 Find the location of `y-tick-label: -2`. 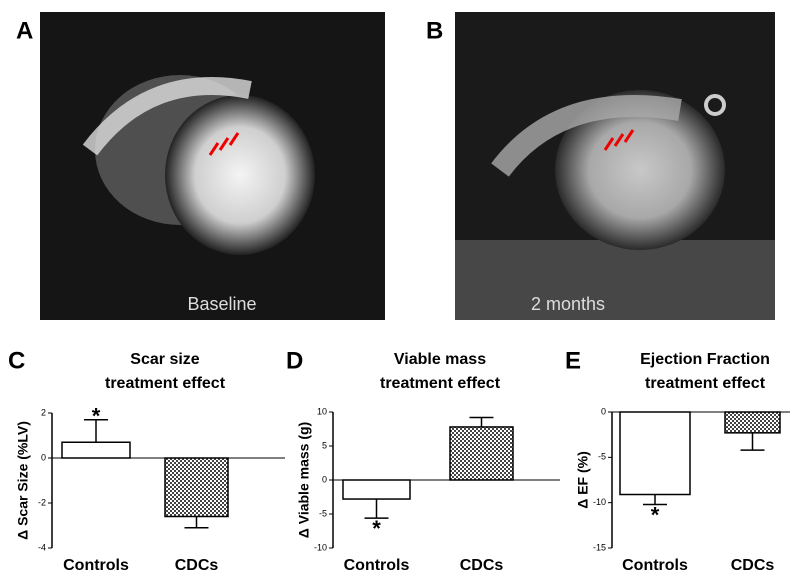

y-tick-label: -2 is located at coordinates (42, 502).